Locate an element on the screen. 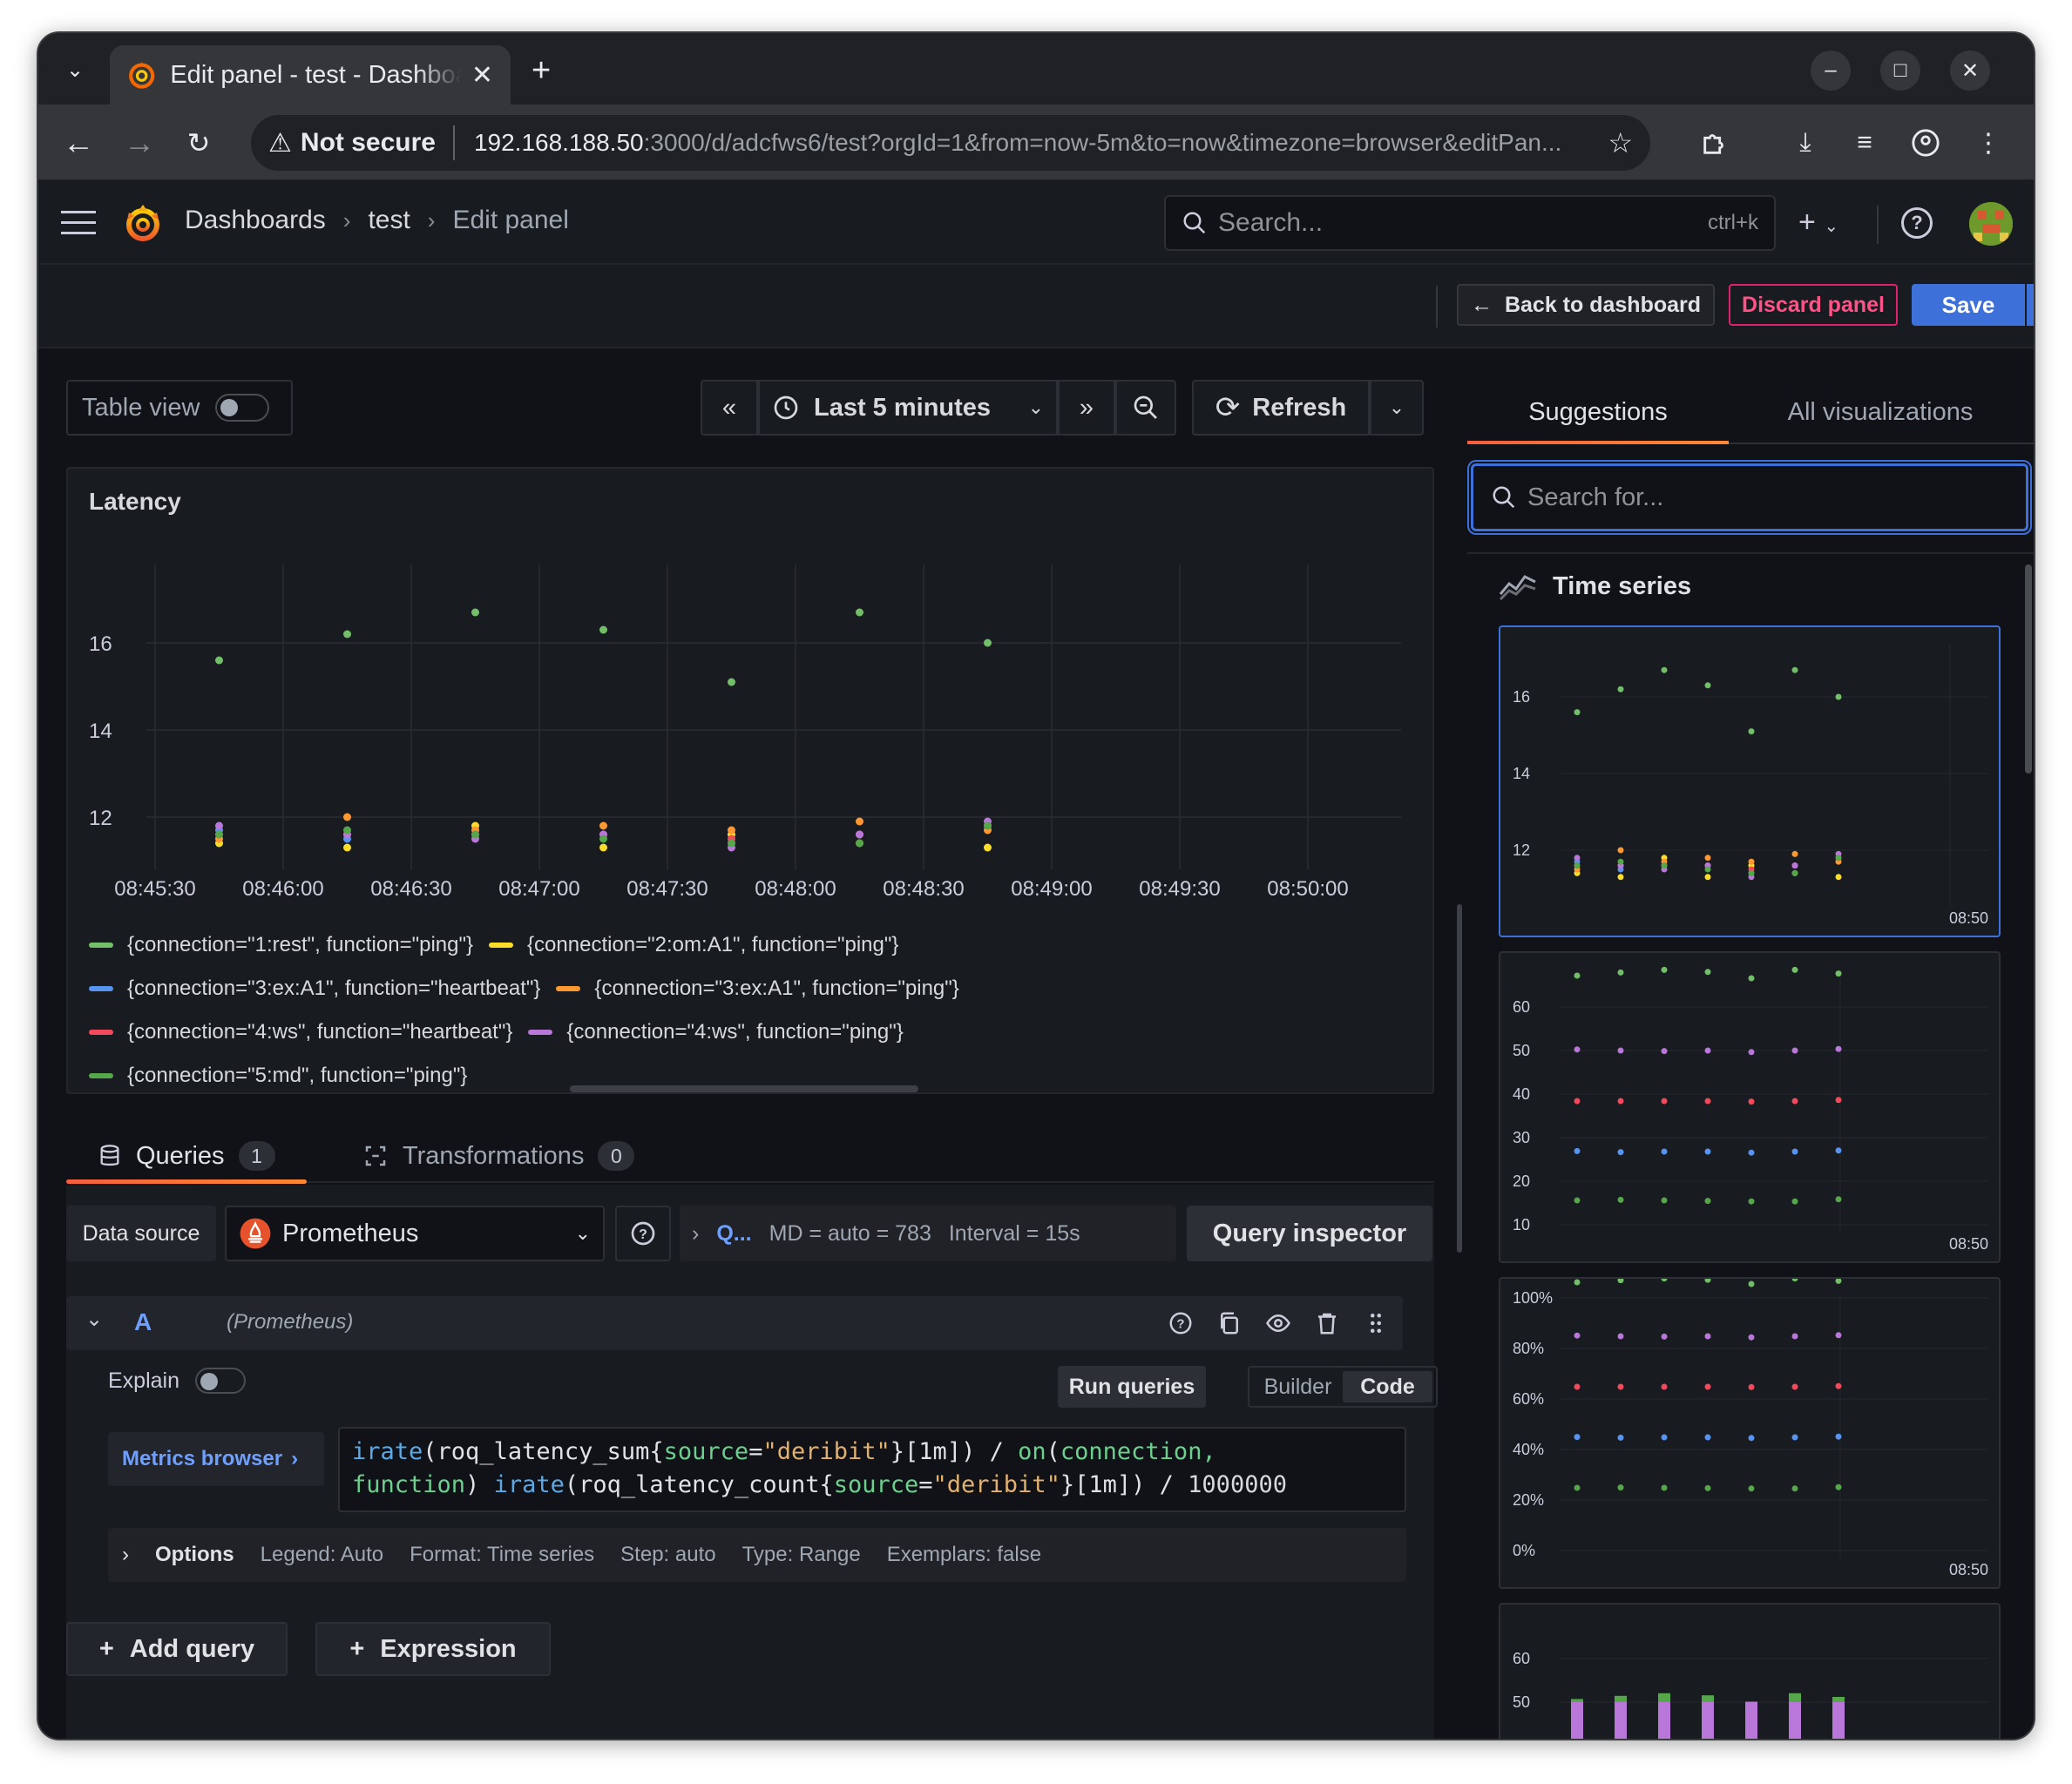  legend-item: {connection="2:om:A1", function="ping"} is located at coordinates (693, 945).